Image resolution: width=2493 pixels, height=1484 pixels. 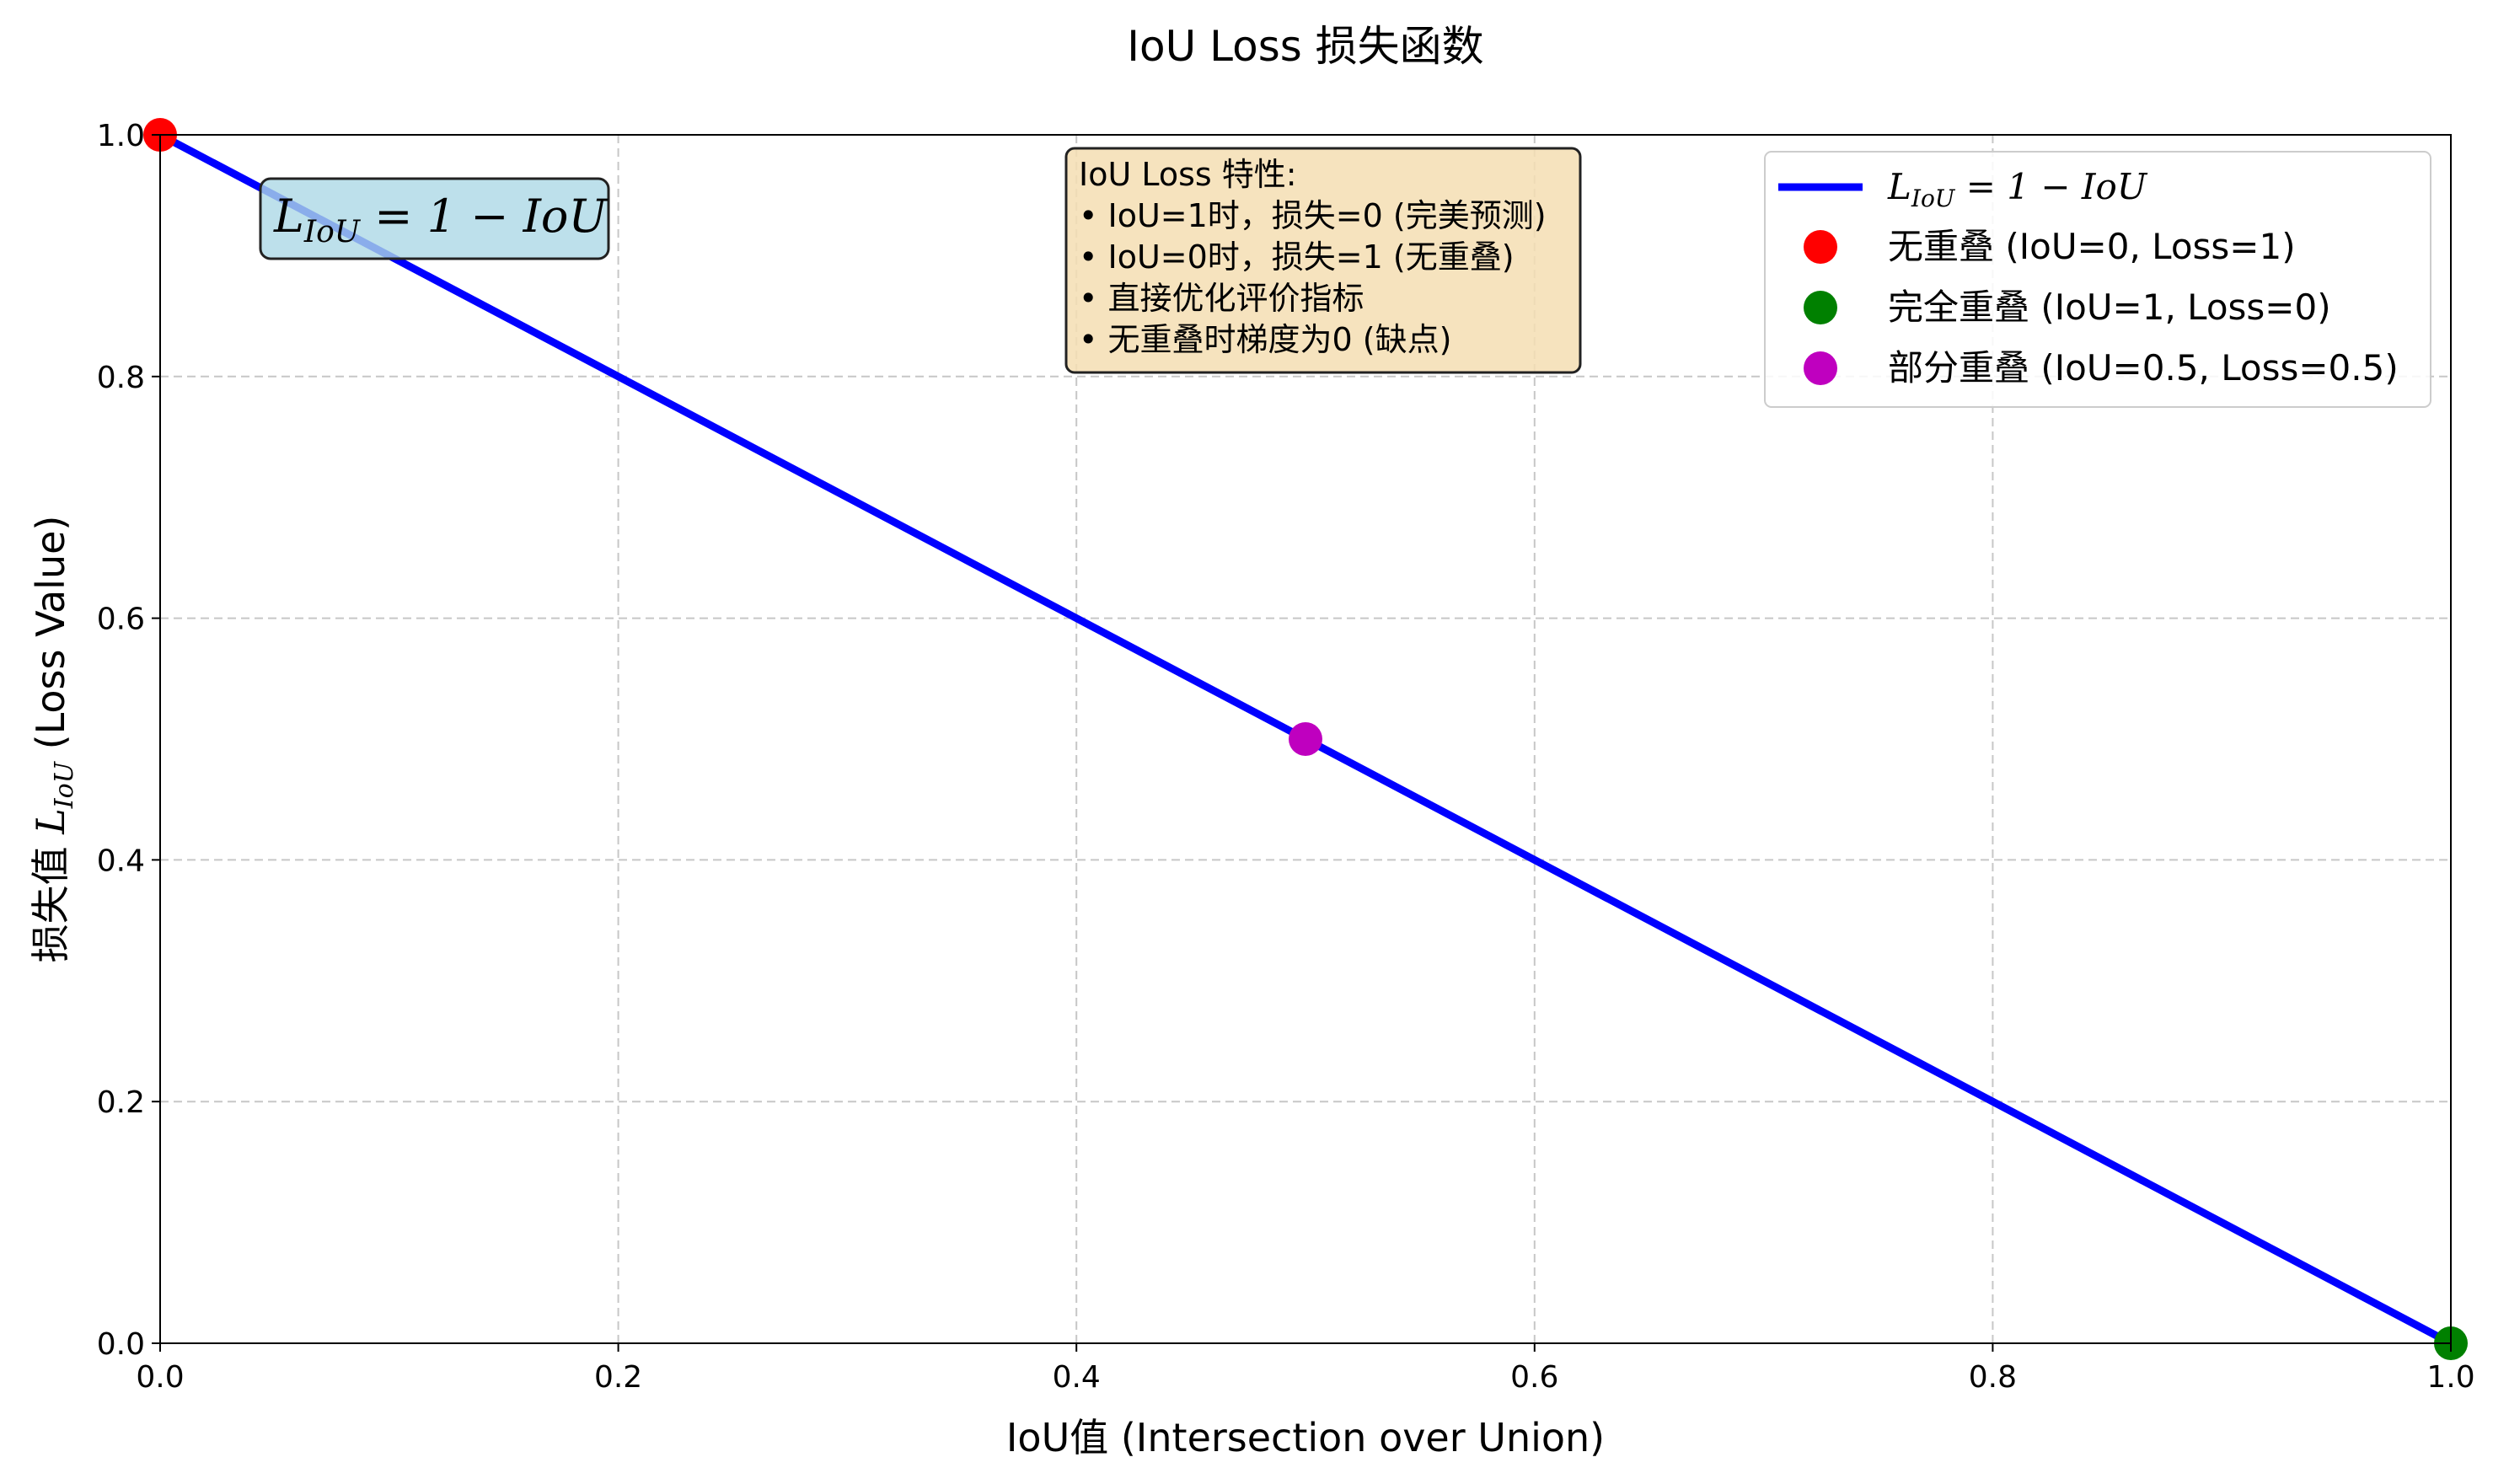 What do you see at coordinates (1077, 1377) in the screenshot?
I see `x-tick-label: 0.4` at bounding box center [1077, 1377].